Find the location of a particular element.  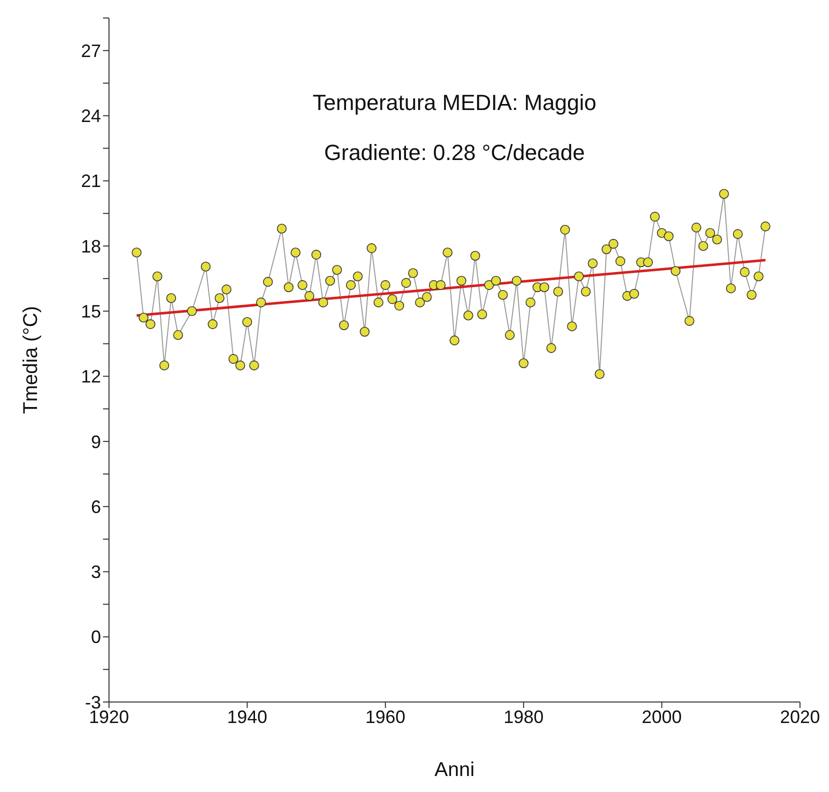

y-tick-label: 12 is located at coordinates (90, 376).